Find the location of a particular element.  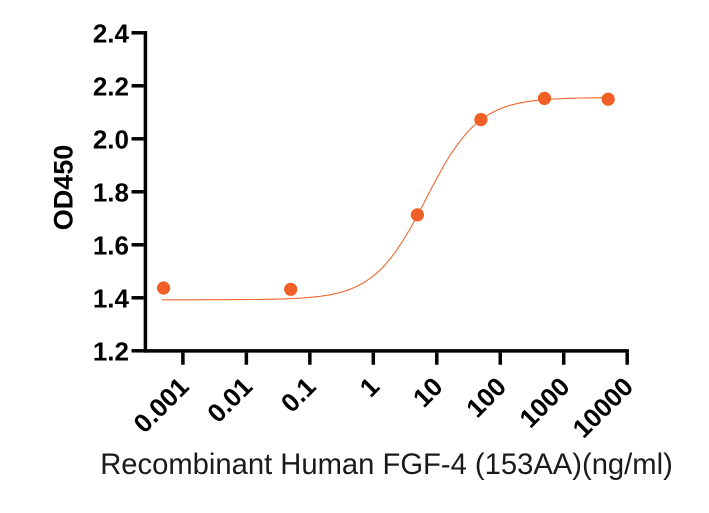

svg-text: 2.4 is located at coordinates (111, 34).